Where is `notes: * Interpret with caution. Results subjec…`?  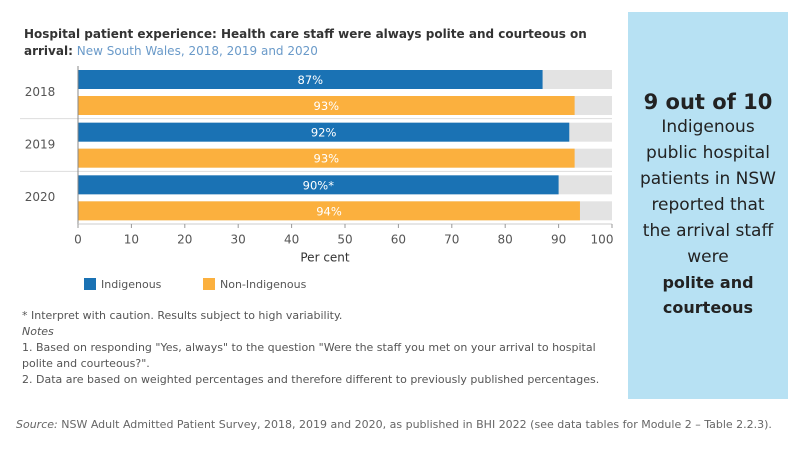
notes: * Interpret with caution. Results subjec… is located at coordinates (322, 348).